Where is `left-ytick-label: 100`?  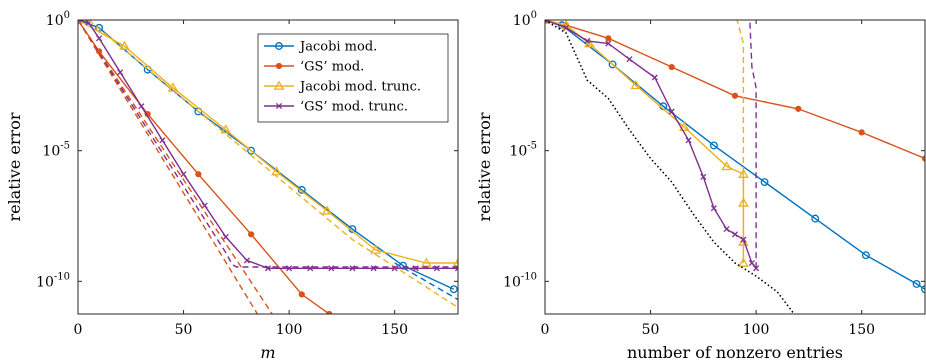 left-ytick-label: 100 is located at coordinates (58, 19).